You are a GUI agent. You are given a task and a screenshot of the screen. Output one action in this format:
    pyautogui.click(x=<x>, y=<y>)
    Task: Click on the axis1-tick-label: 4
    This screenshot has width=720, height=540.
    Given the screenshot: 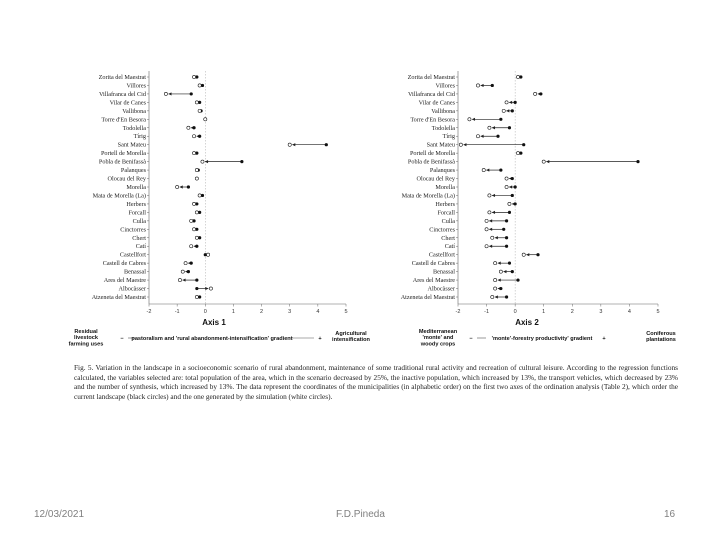 What is the action you would take?
    pyautogui.click(x=317, y=312)
    